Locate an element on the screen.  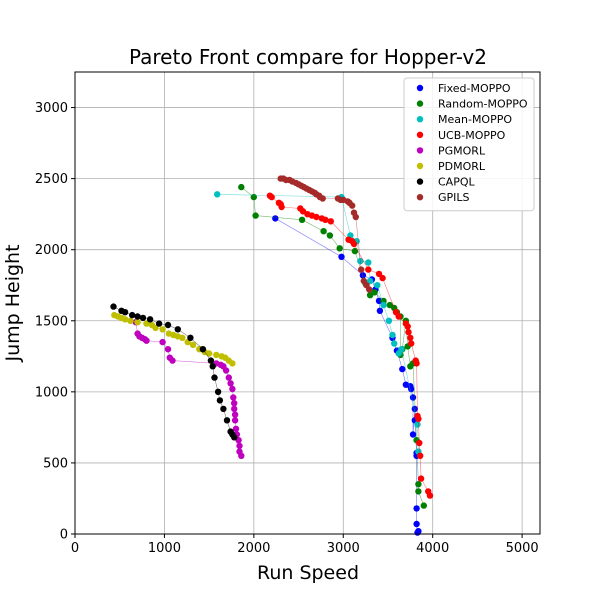
legend-entry: CAPQL is located at coordinates (456, 182).